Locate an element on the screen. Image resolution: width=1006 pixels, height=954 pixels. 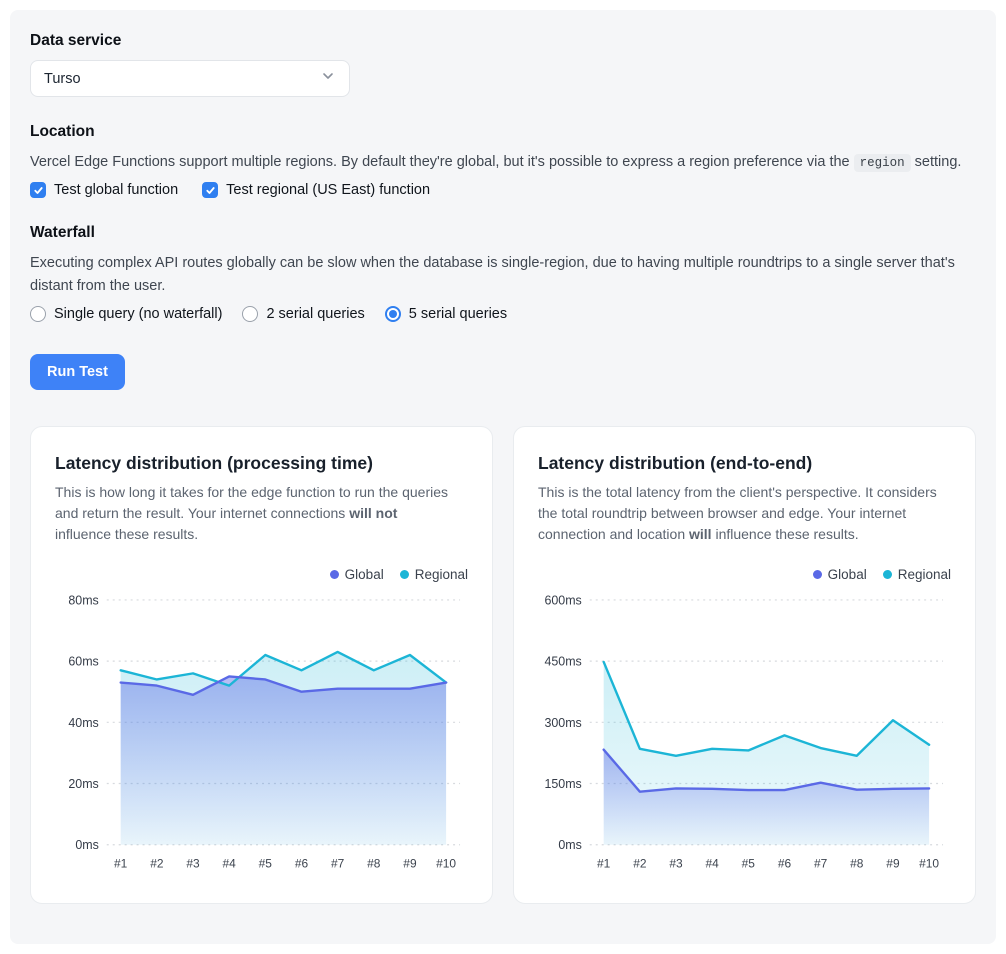
card-title: Latency distribution (end-to-end) is located at coordinates (675, 463).